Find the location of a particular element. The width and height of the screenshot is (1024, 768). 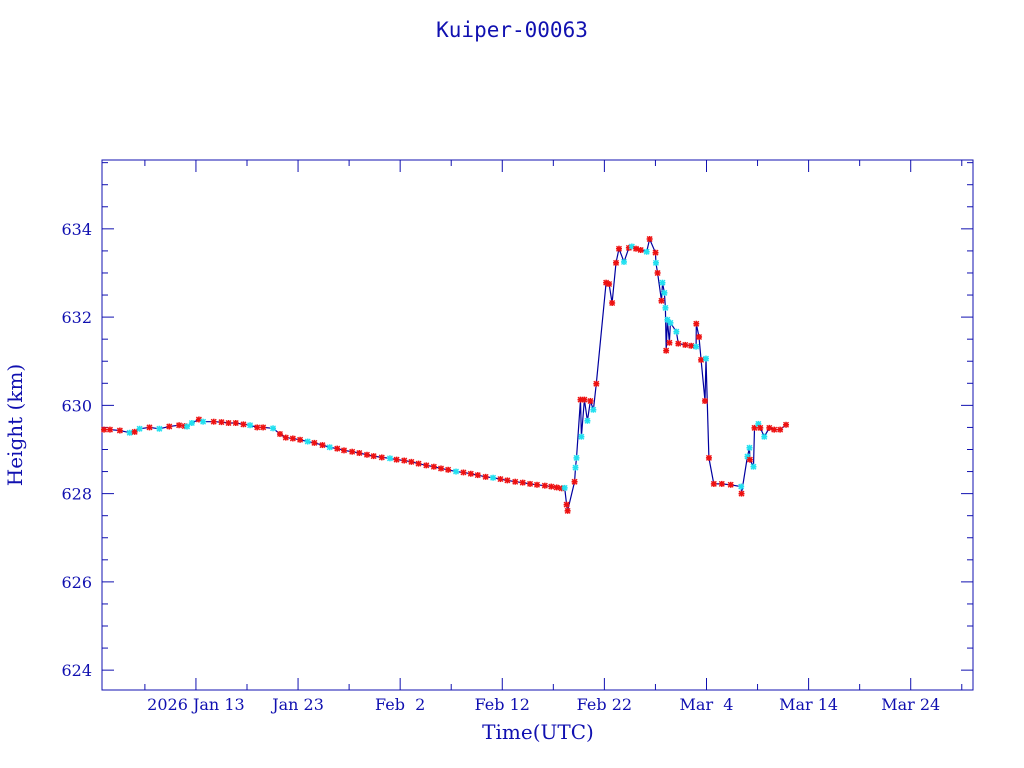

x-tick-label: Feb 12 is located at coordinates (502, 704).